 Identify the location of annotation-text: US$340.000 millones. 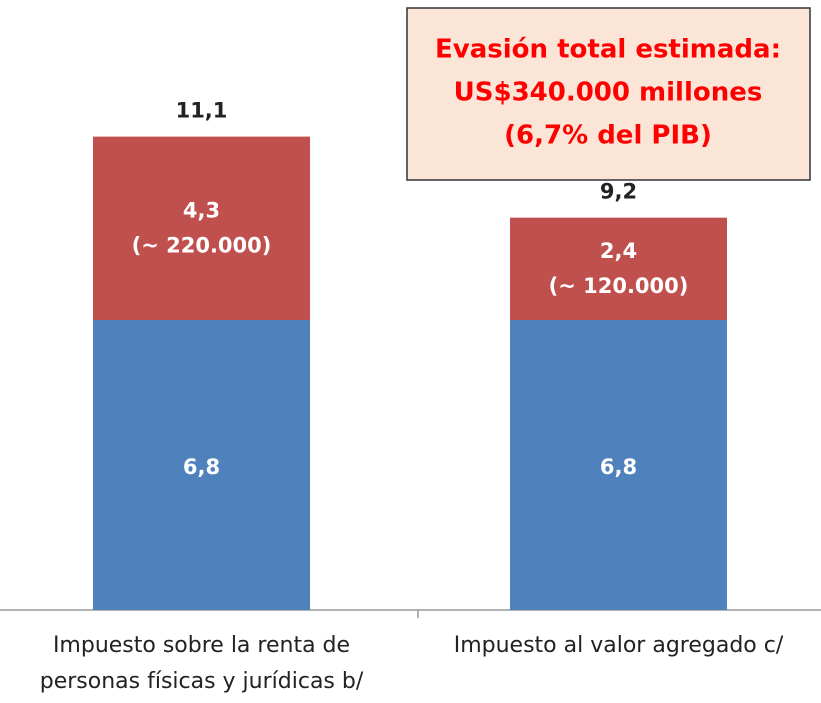
(608, 93).